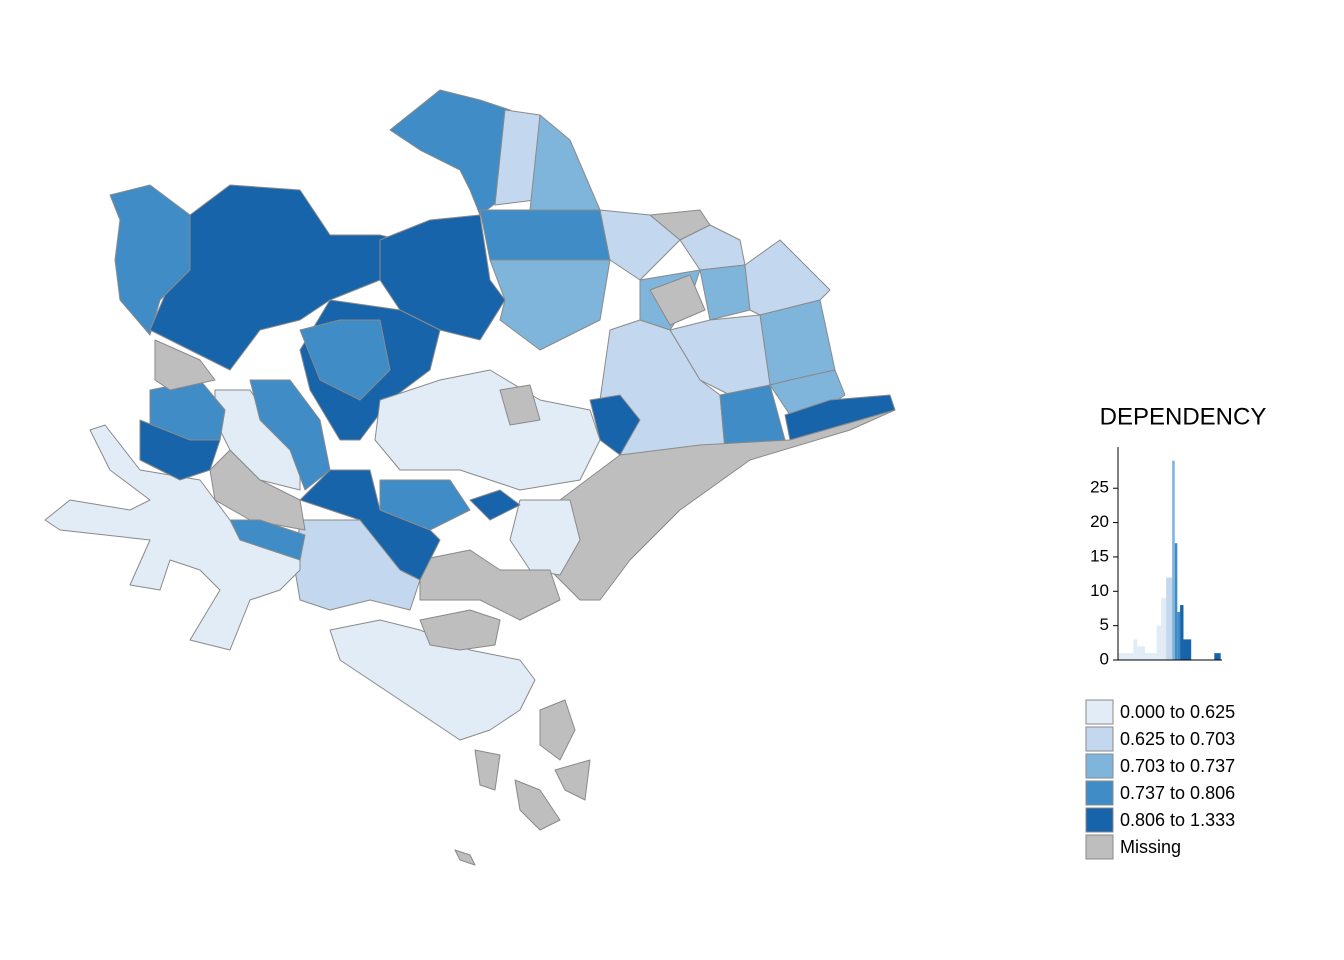  I want to click on legend-label: 0.806 to 1.333, so click(1177, 820).